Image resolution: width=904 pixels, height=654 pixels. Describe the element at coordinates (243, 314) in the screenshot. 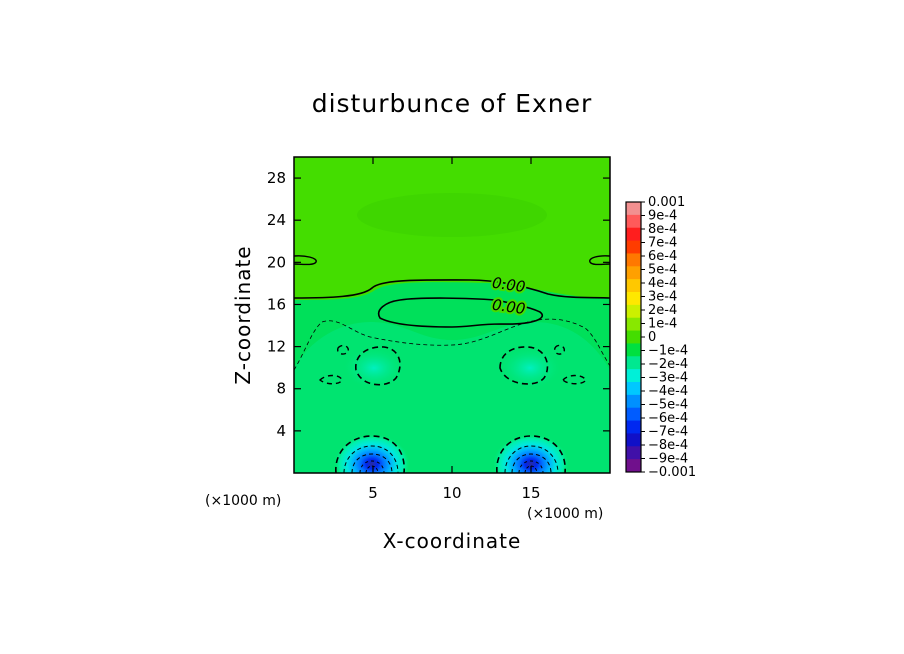

I see `y-axis-label: Z-coordinate` at that location.